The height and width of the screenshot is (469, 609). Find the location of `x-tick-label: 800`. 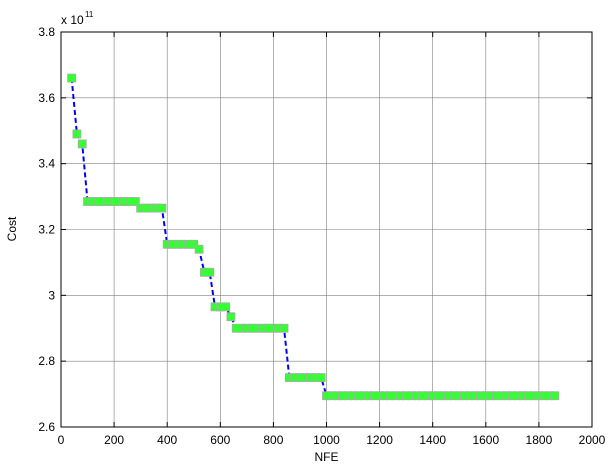

x-tick-label: 800 is located at coordinates (273, 440).